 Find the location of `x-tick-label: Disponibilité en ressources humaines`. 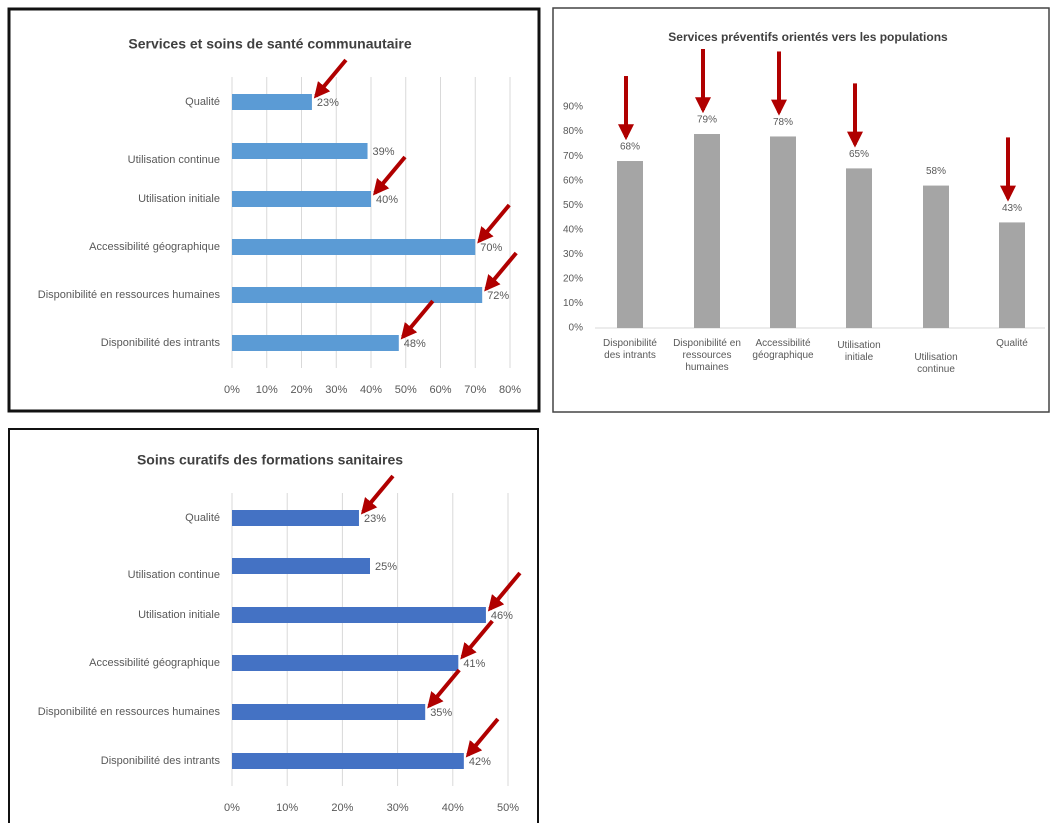

x-tick-label: Disponibilité en ressources humaines is located at coordinates (707, 355).